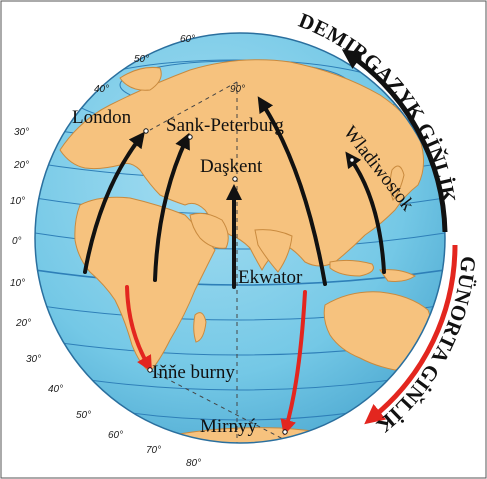 The width and height of the screenshot is (487, 479). What do you see at coordinates (229, 426) in the screenshot?
I see `label-mirnyy: Mirnyý` at bounding box center [229, 426].